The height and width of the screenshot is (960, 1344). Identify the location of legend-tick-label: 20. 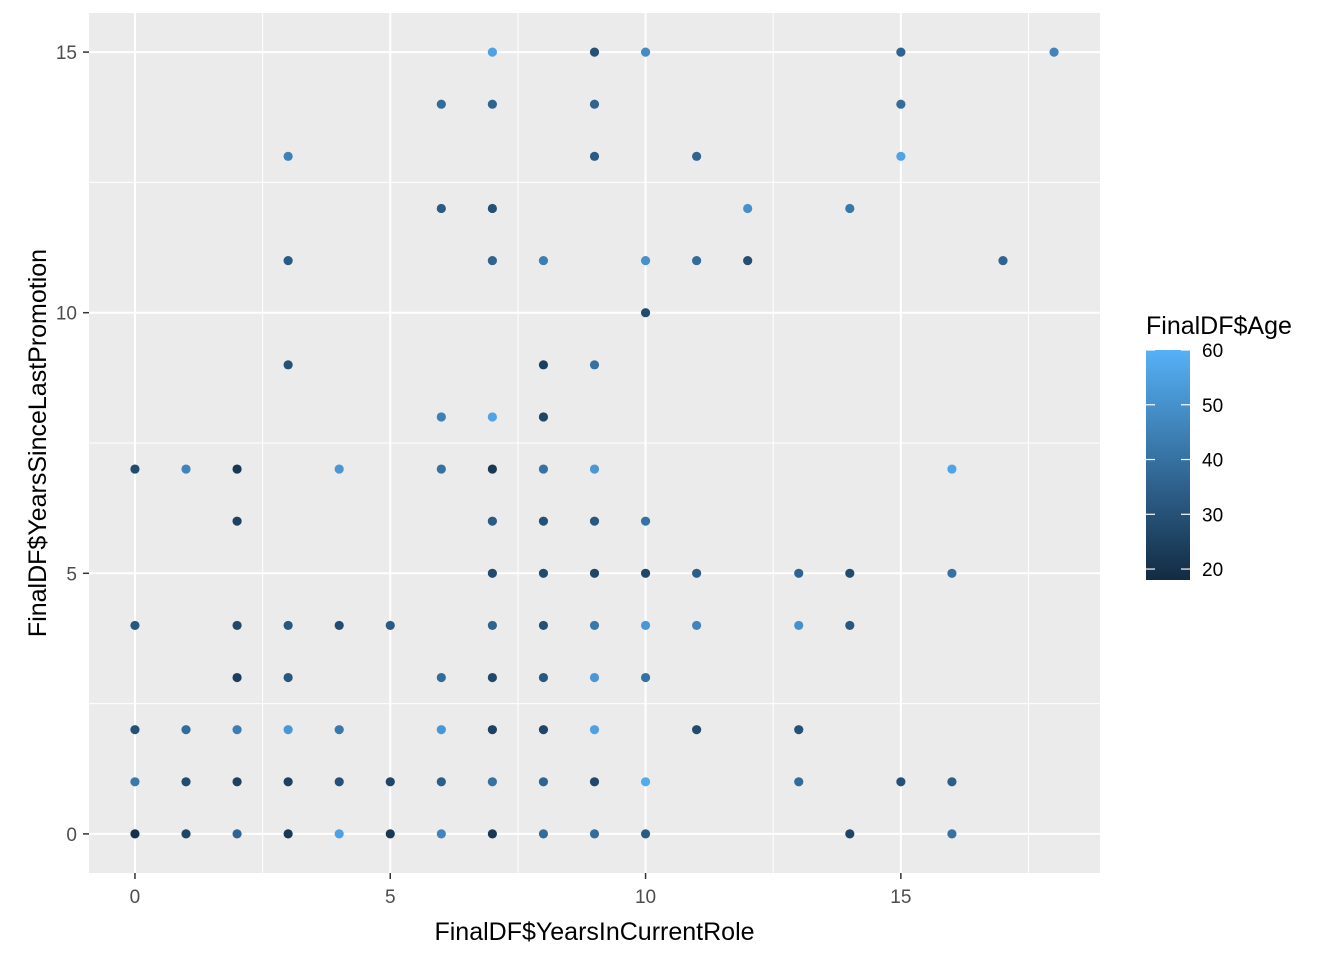
(1212, 570).